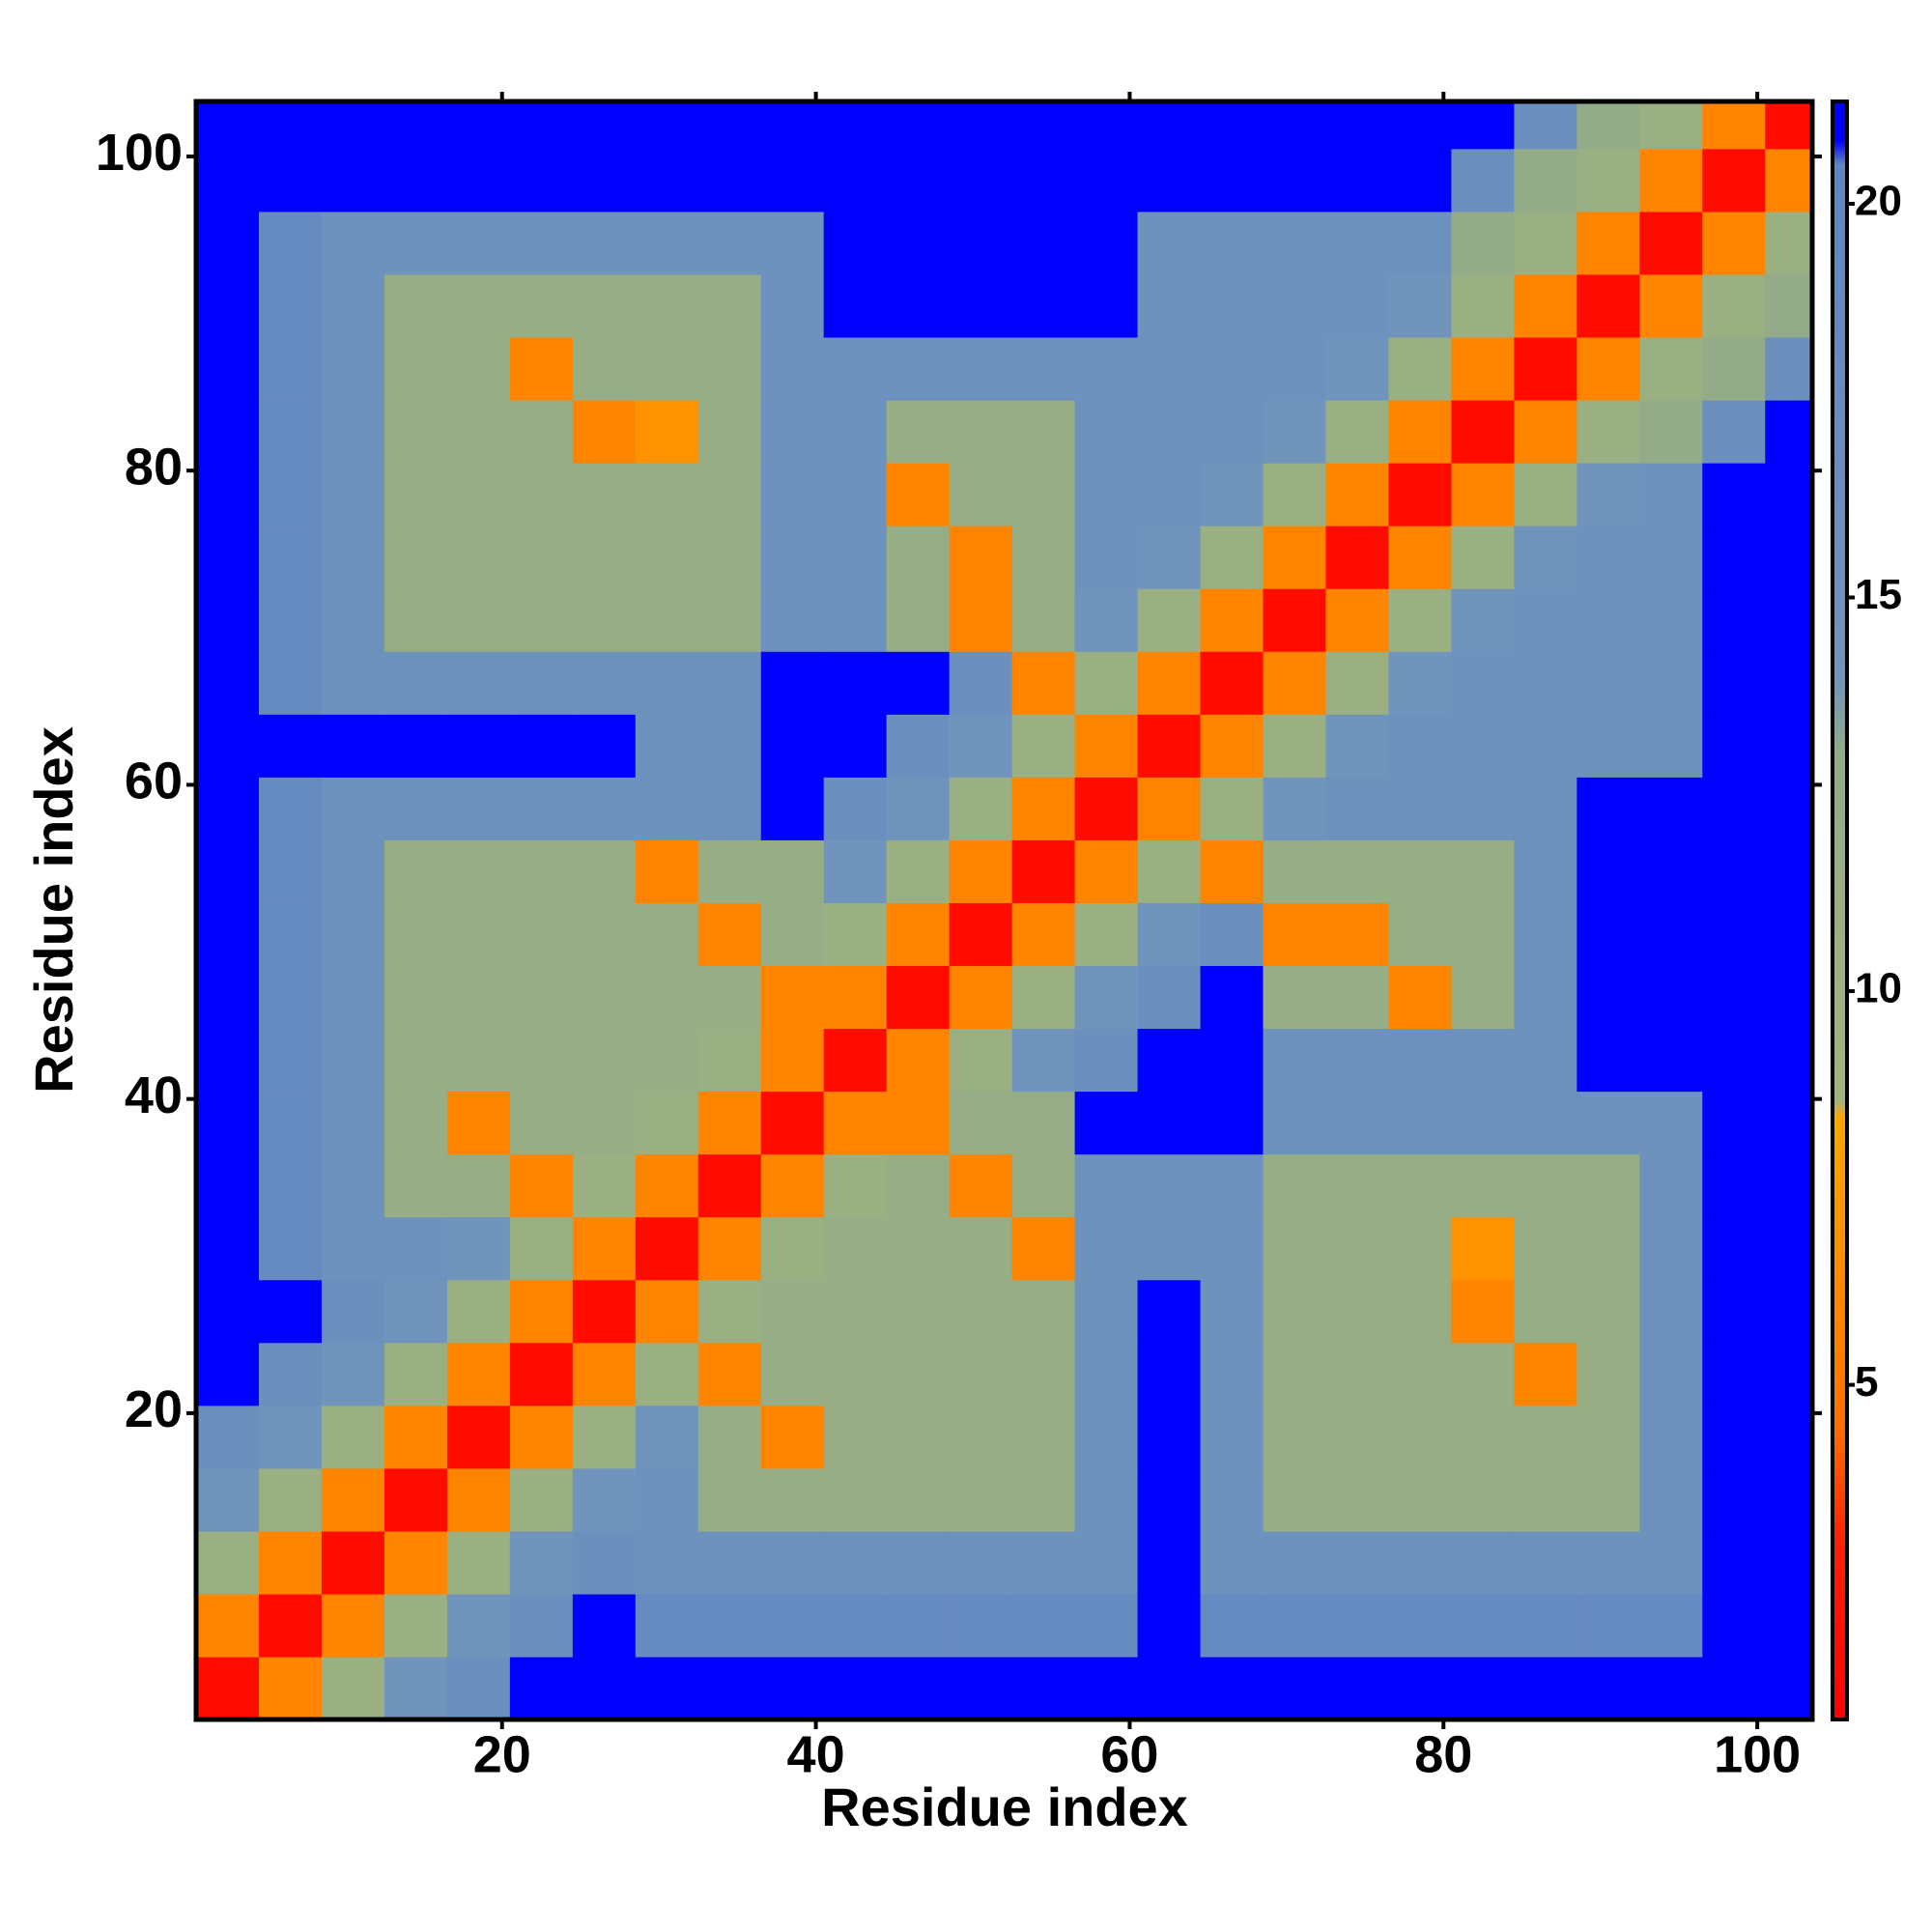 The height and width of the screenshot is (1932, 1932). What do you see at coordinates (1878, 201) in the screenshot?
I see `colorbar-tick-label: 20` at bounding box center [1878, 201].